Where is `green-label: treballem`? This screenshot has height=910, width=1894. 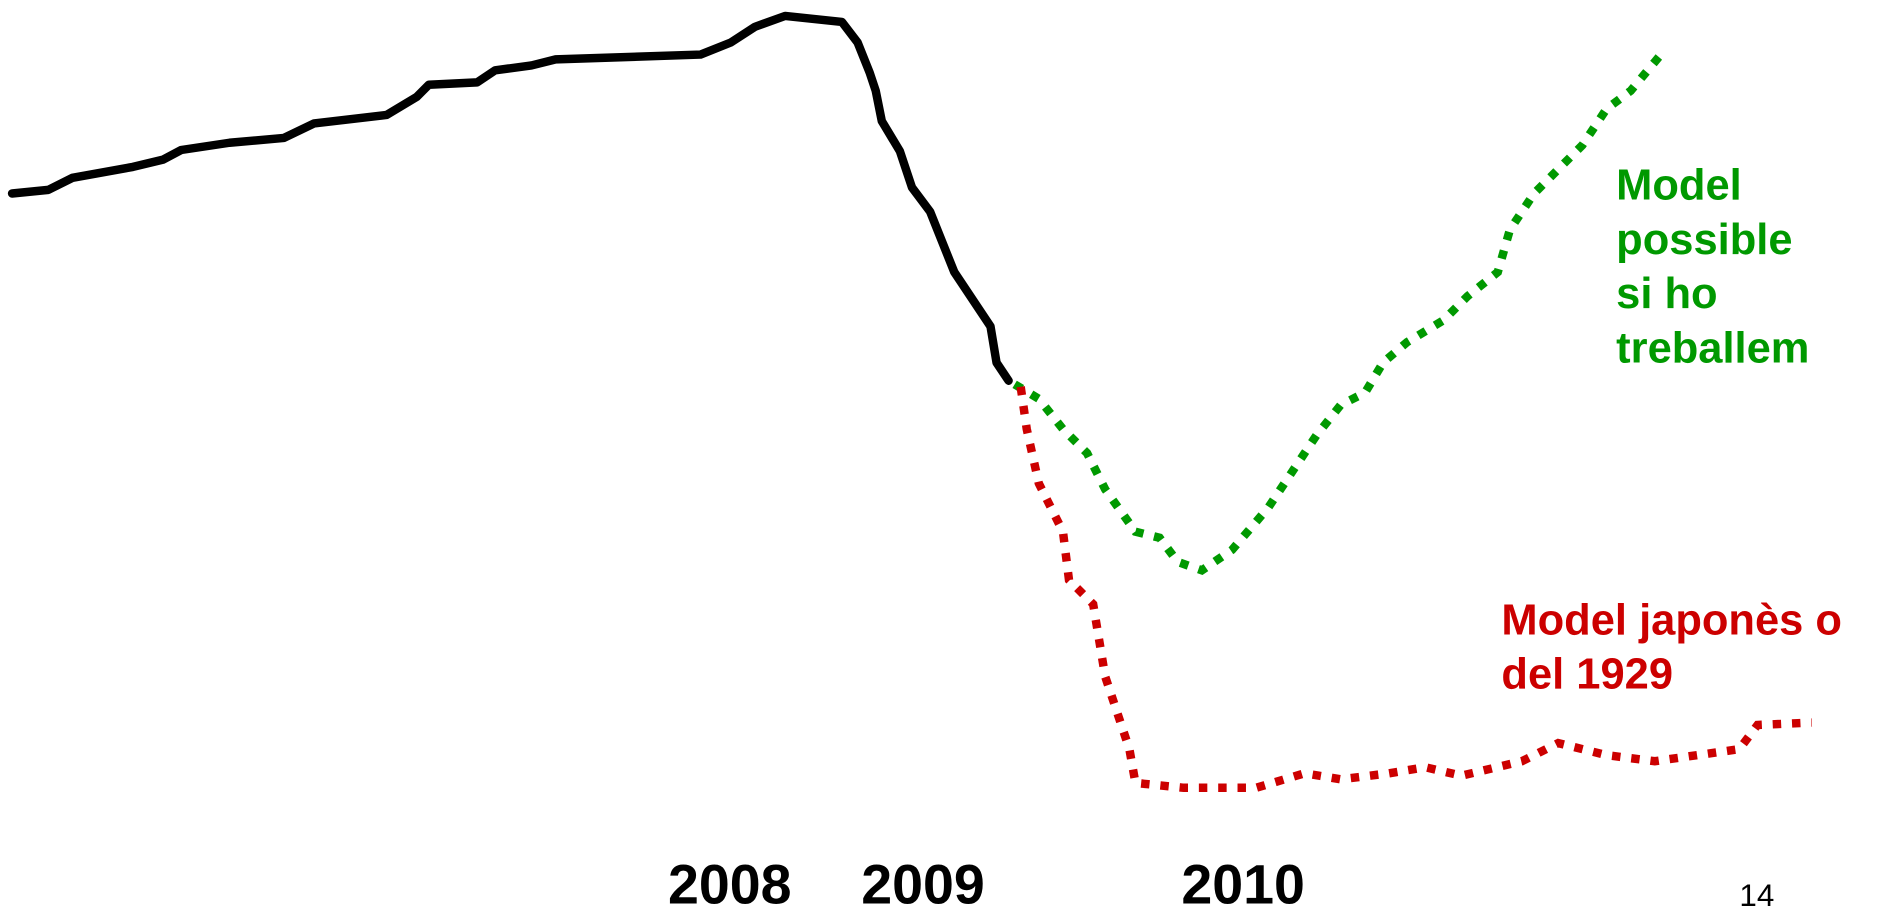
green-label: treballem is located at coordinates (1712, 349).